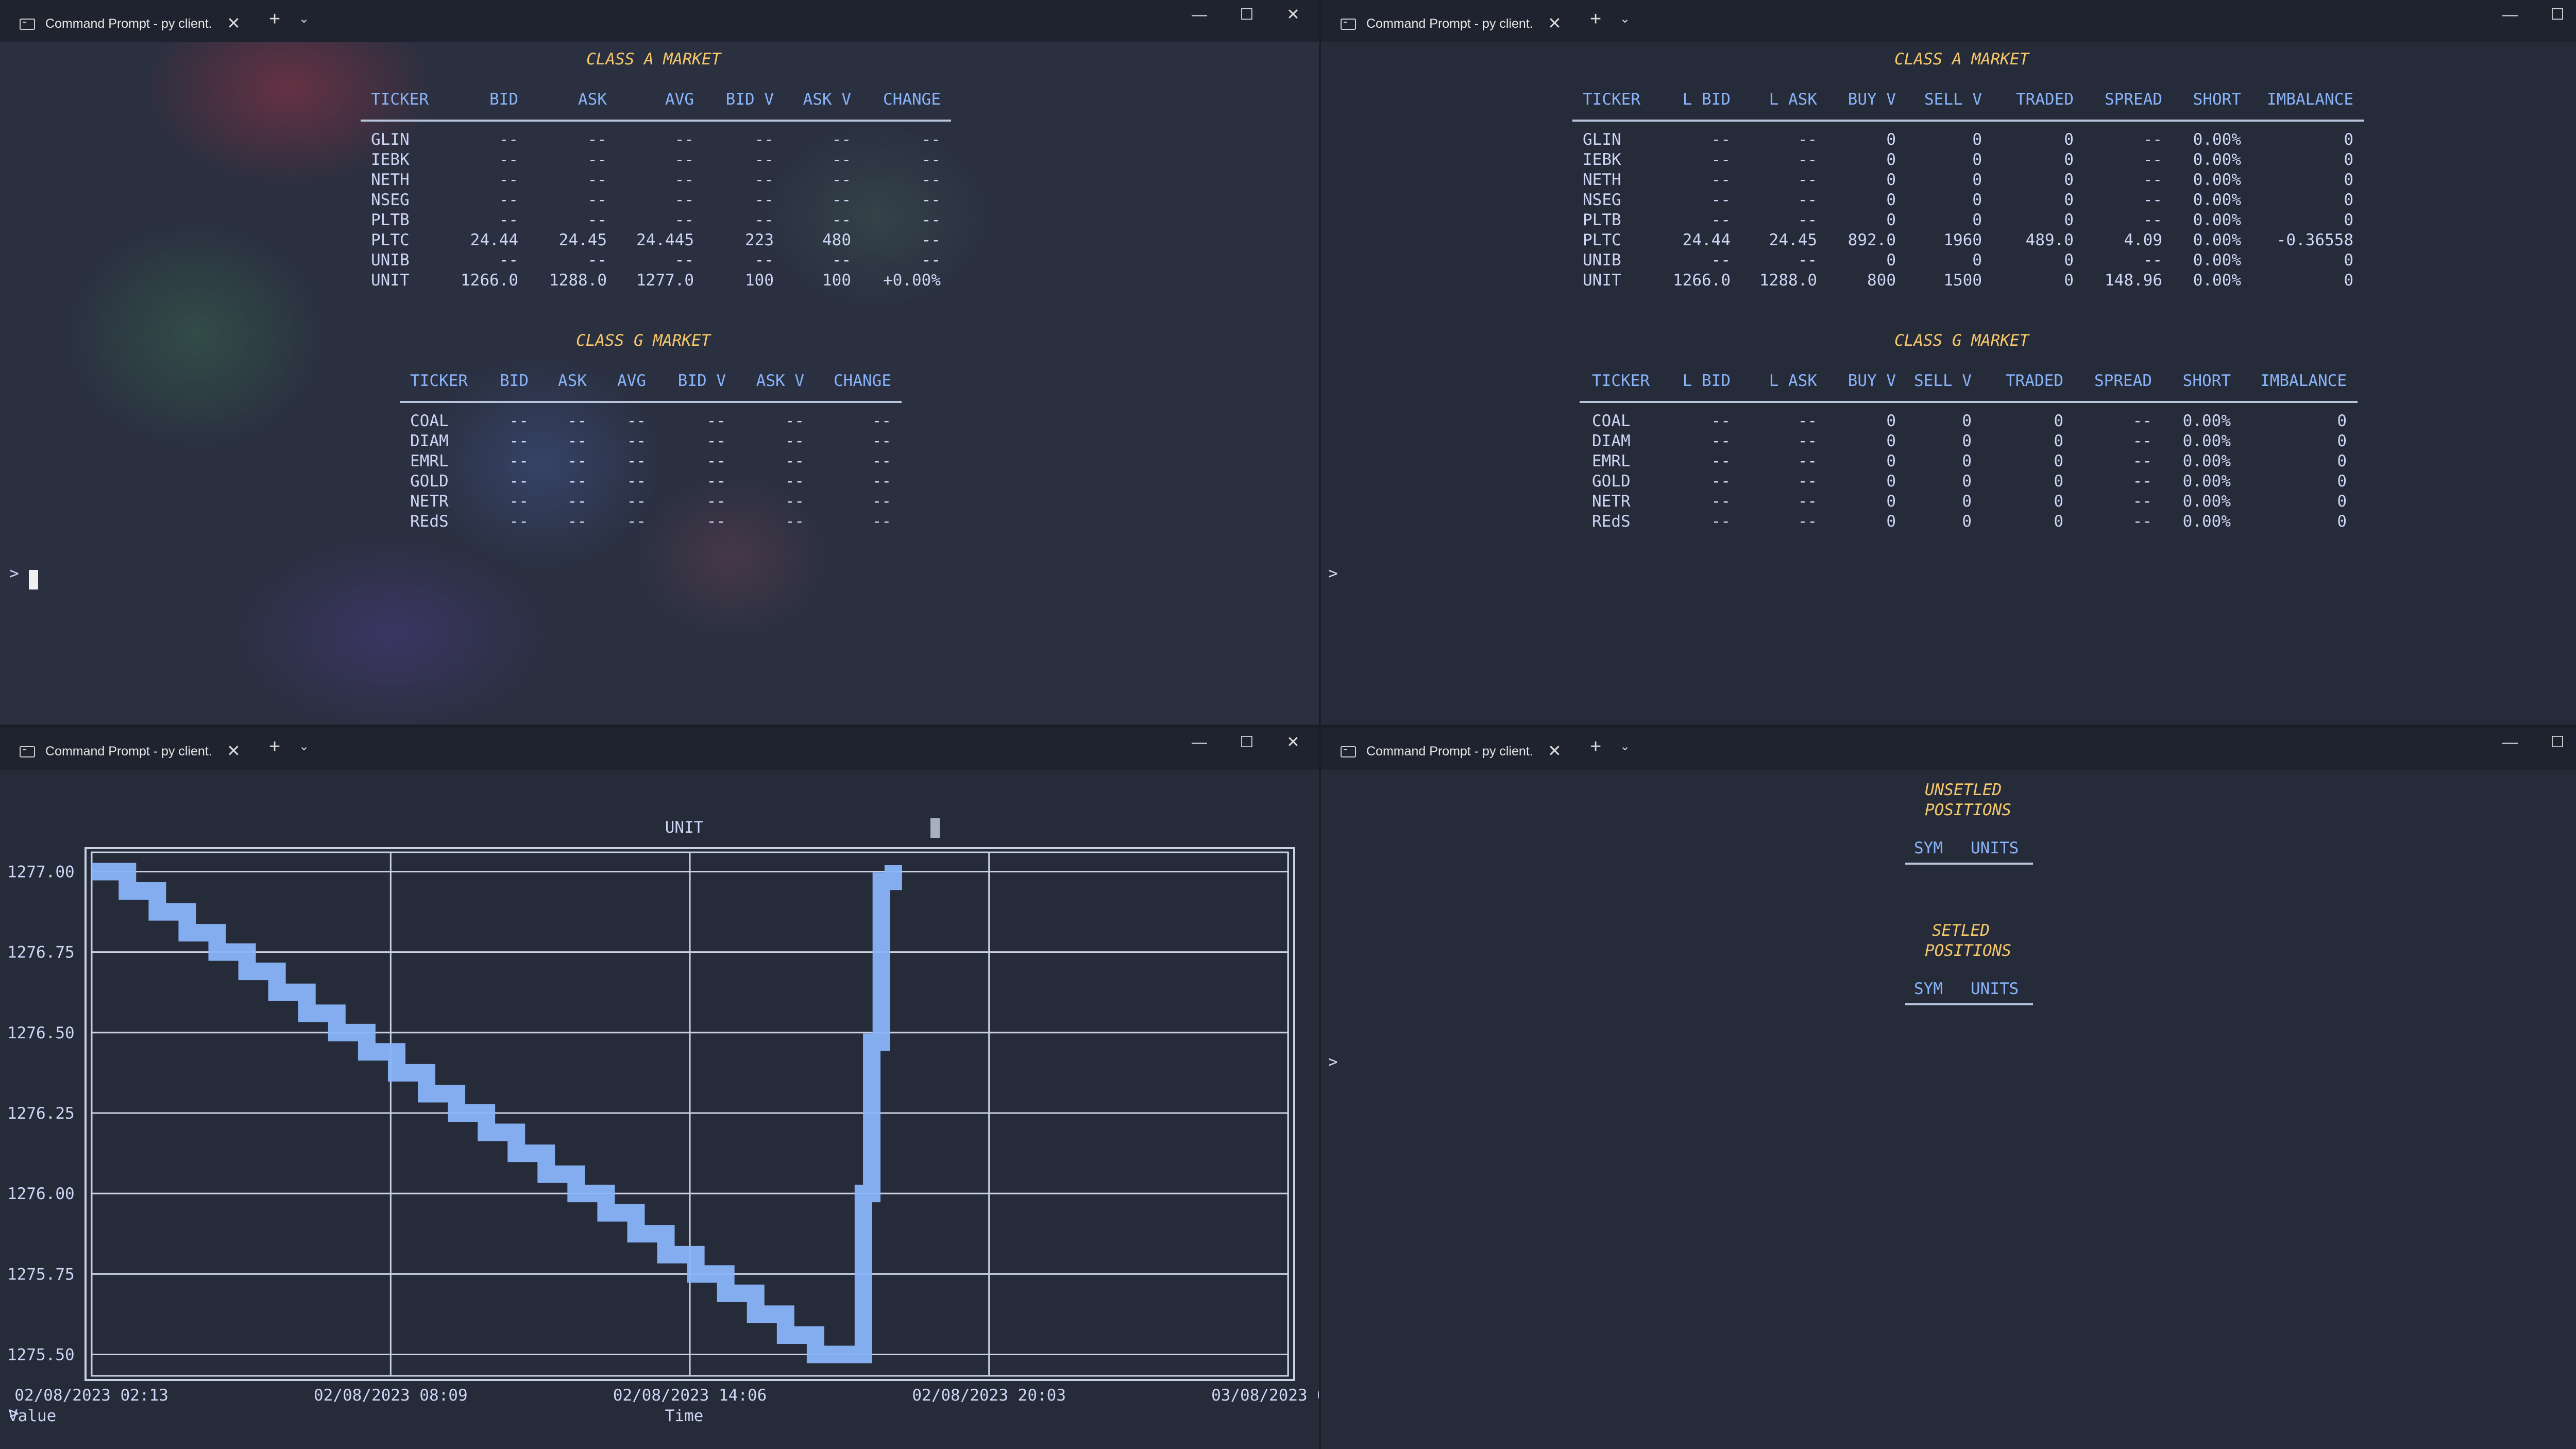 The width and height of the screenshot is (2576, 1449). I want to click on y-tick-label: 1276.50, so click(41, 1033).